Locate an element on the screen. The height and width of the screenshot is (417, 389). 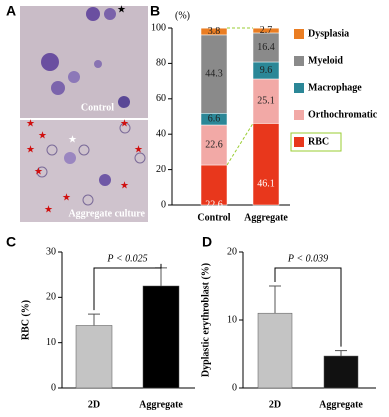
legend-label: RBC is located at coordinates (318, 141).